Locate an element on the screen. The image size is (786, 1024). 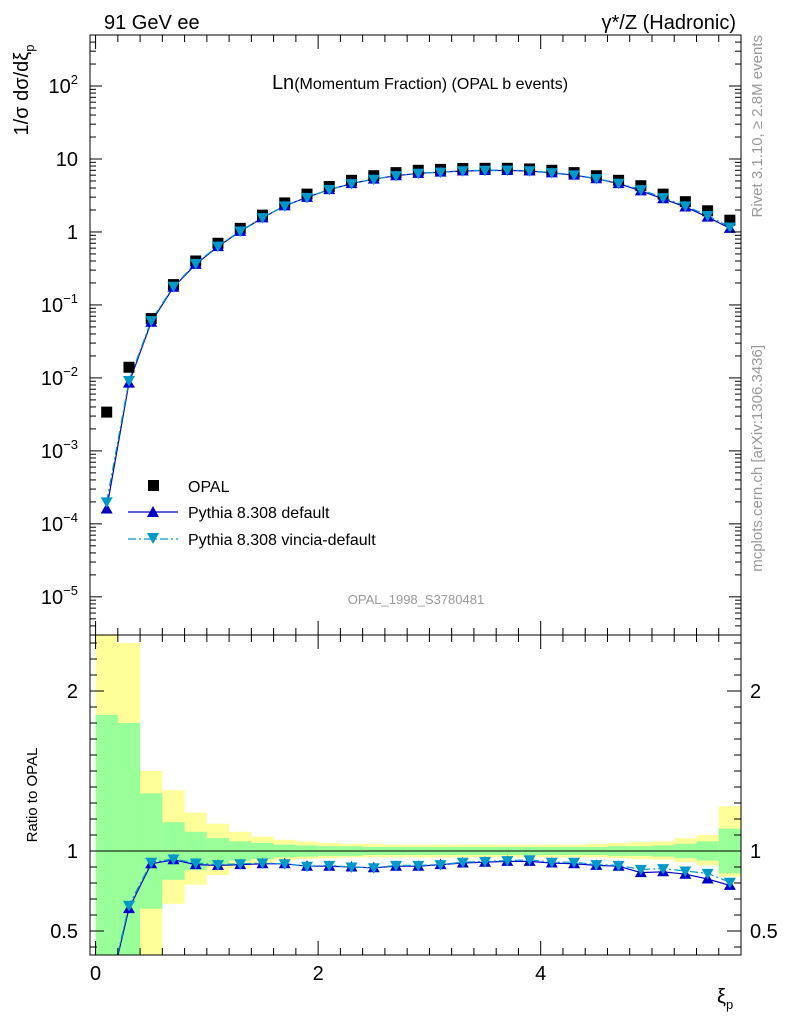
x-axis-label: ξp is located at coordinates (725, 999).